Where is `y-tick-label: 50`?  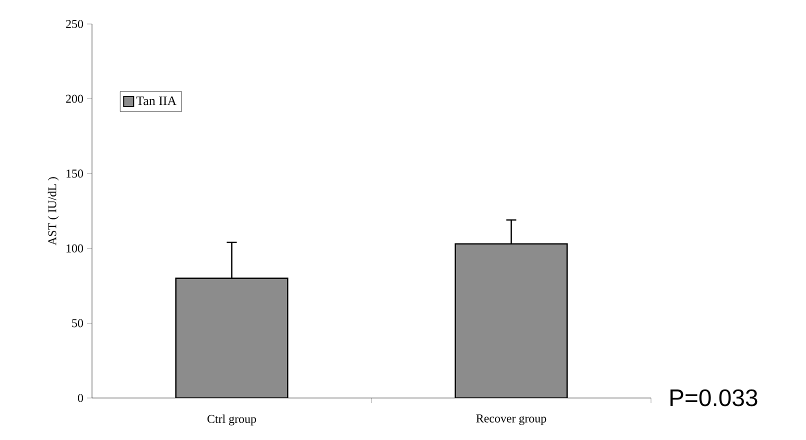
y-tick-label: 50 is located at coordinates (78, 323).